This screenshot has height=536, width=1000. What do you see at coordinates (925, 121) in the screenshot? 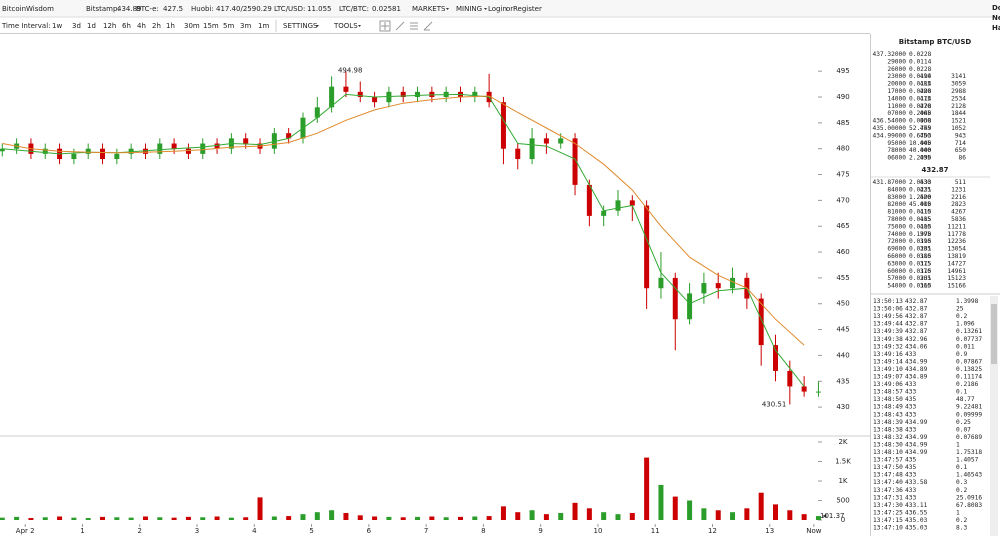
I see `book-cell: 460` at bounding box center [925, 121].